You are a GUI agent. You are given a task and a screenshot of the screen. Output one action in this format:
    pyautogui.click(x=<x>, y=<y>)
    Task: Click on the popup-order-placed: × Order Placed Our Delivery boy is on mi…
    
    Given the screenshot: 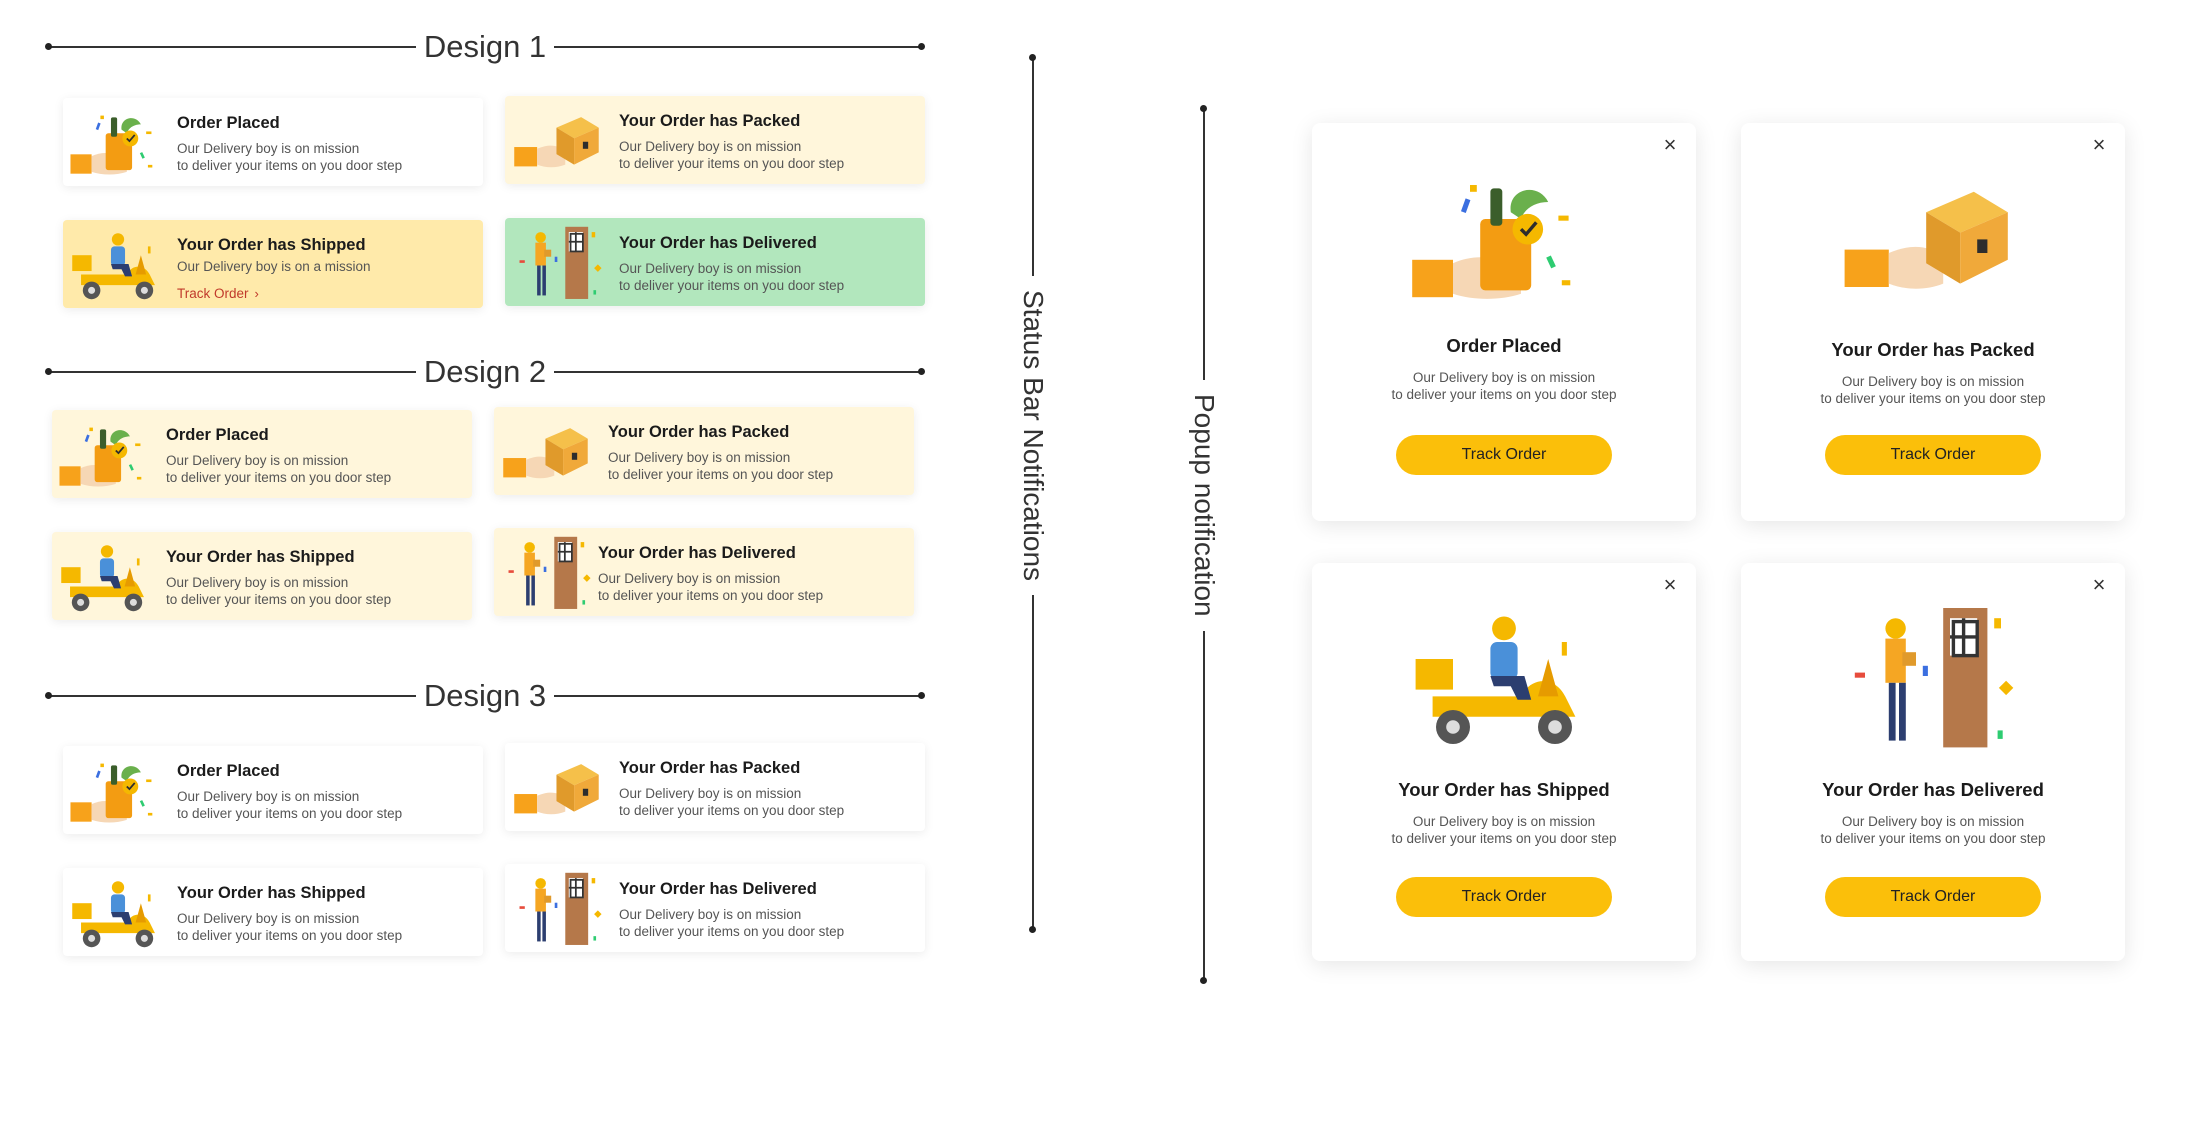 What is the action you would take?
    pyautogui.click(x=1504, y=322)
    